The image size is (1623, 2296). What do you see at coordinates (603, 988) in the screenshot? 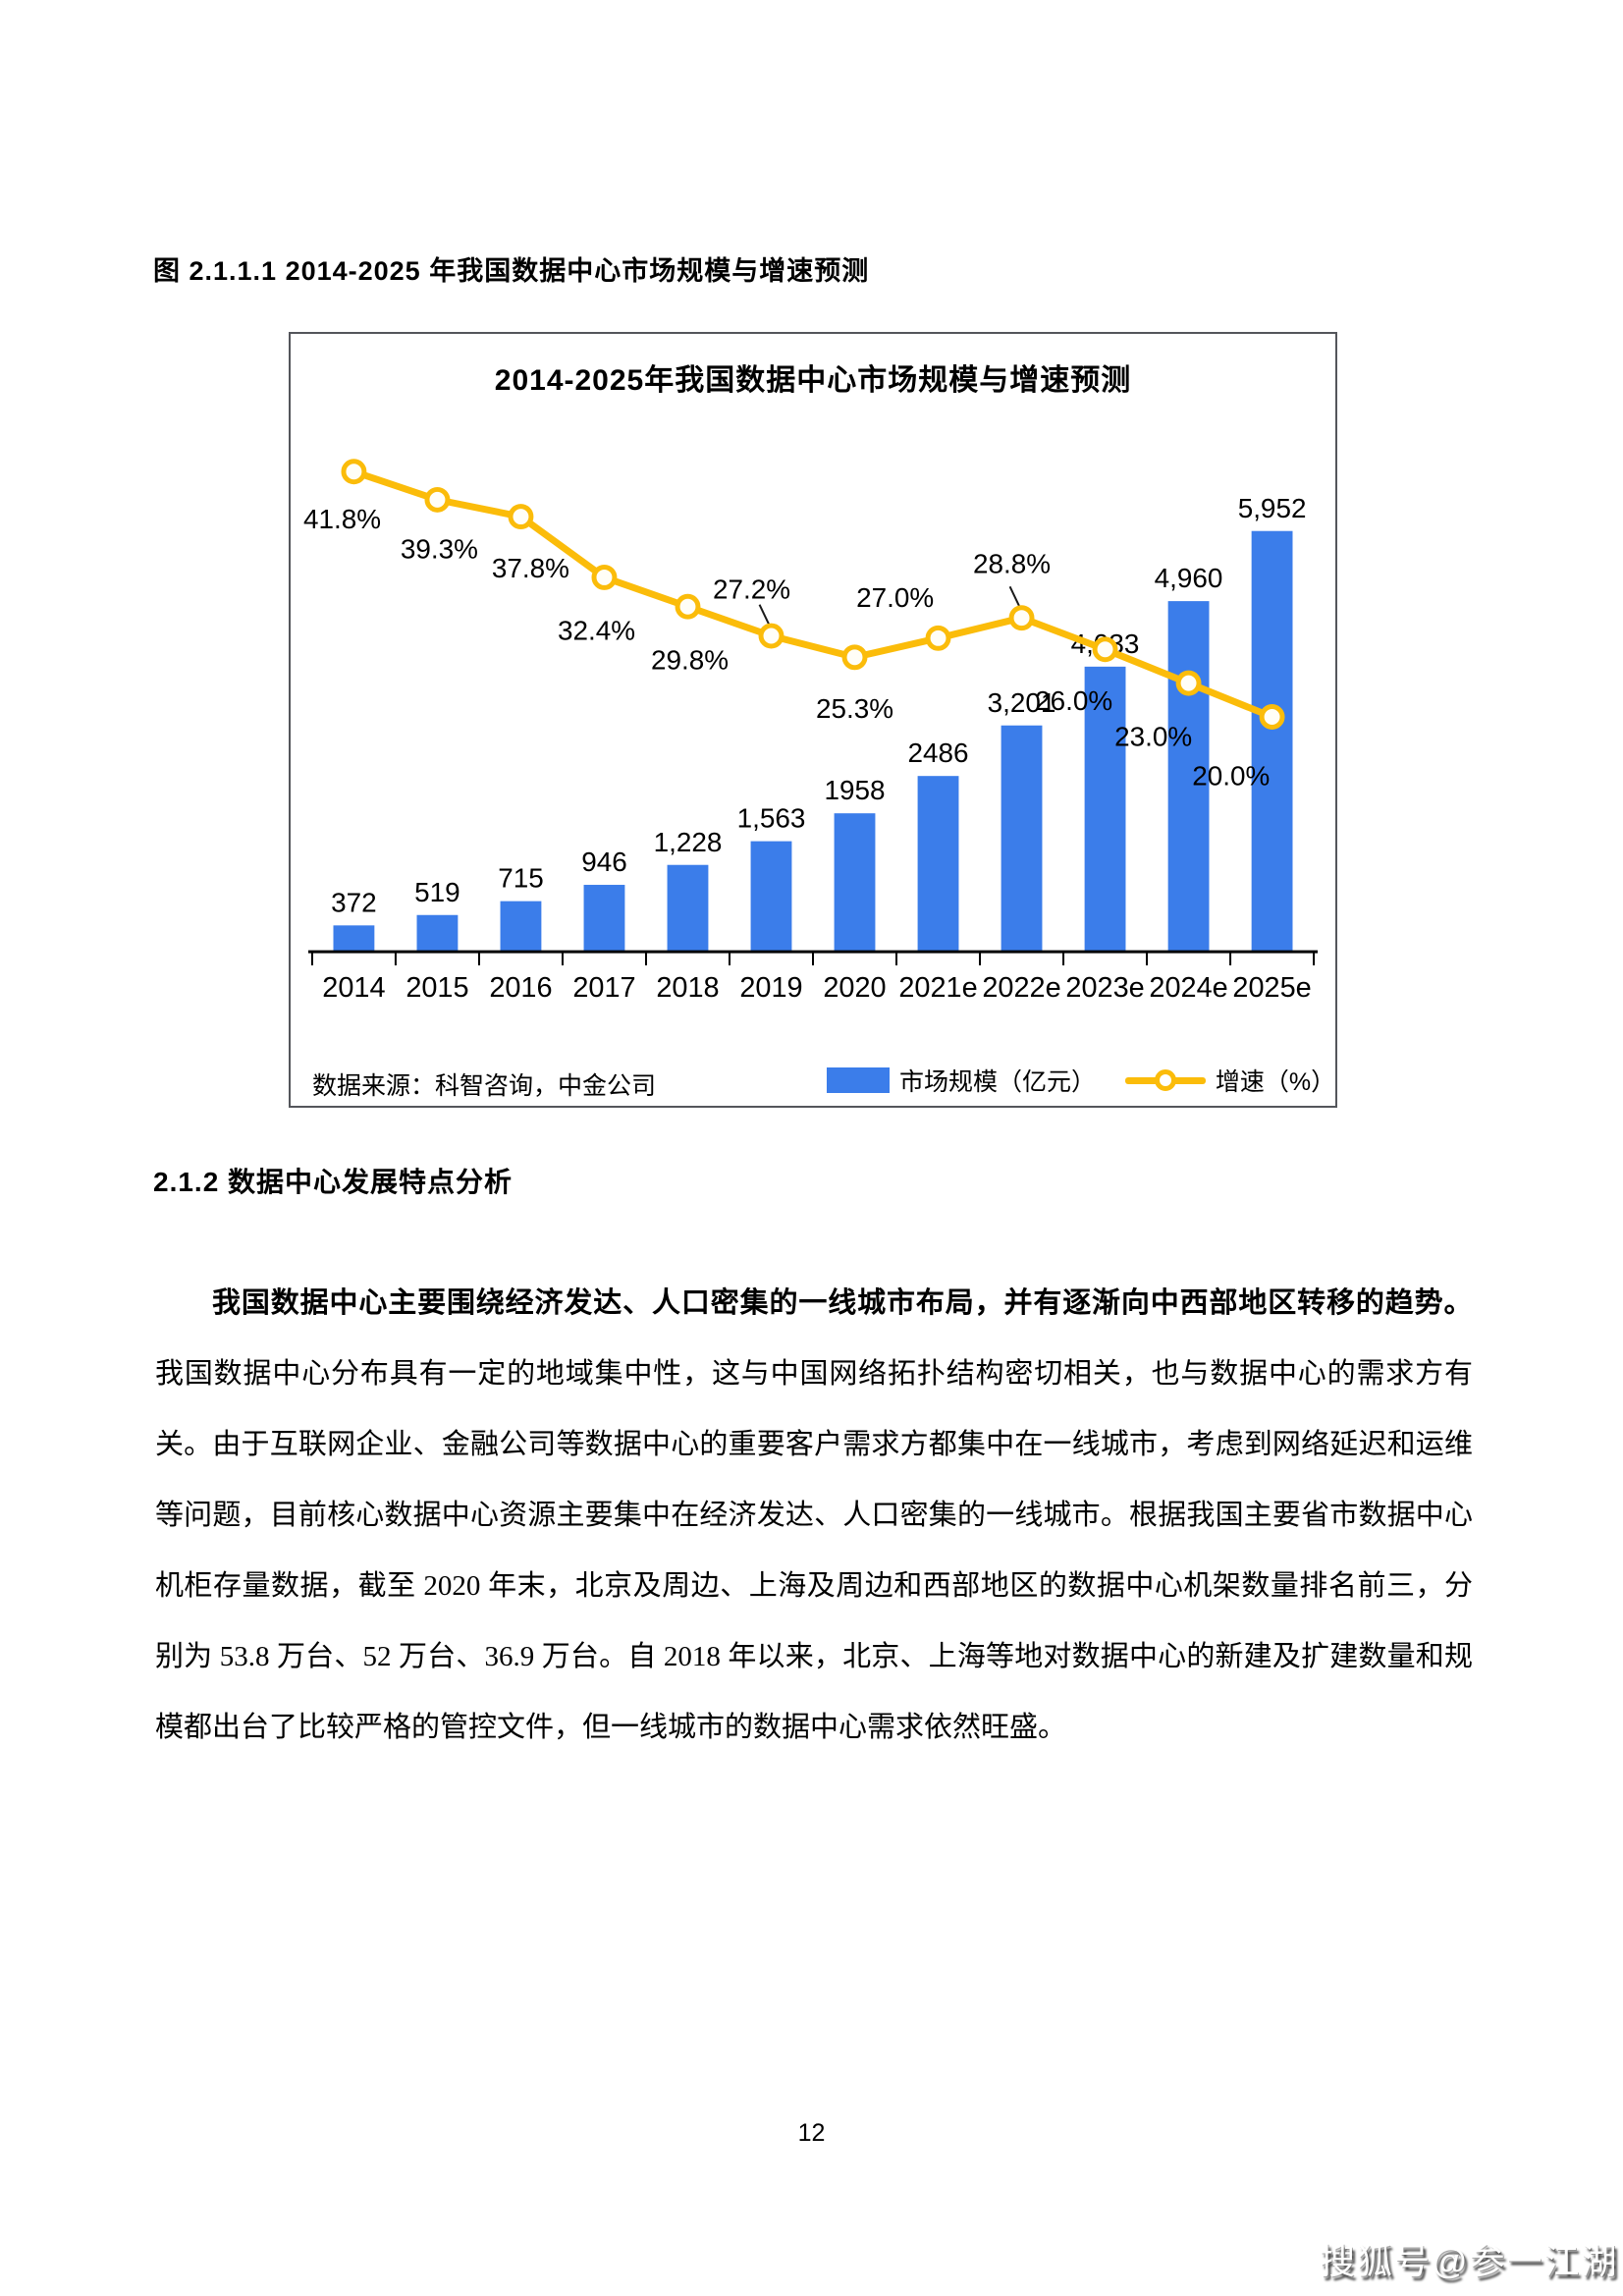
I see `x-axis-label: 2017` at bounding box center [603, 988].